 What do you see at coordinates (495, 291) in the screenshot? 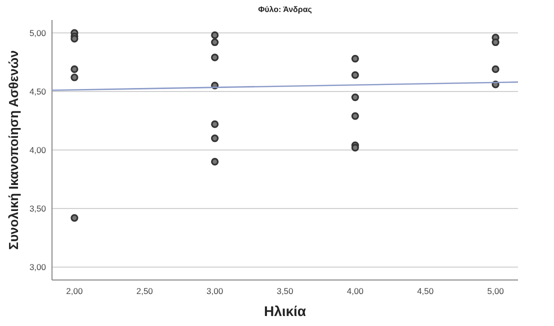
I see `x-tick-label: 5,00` at bounding box center [495, 291].